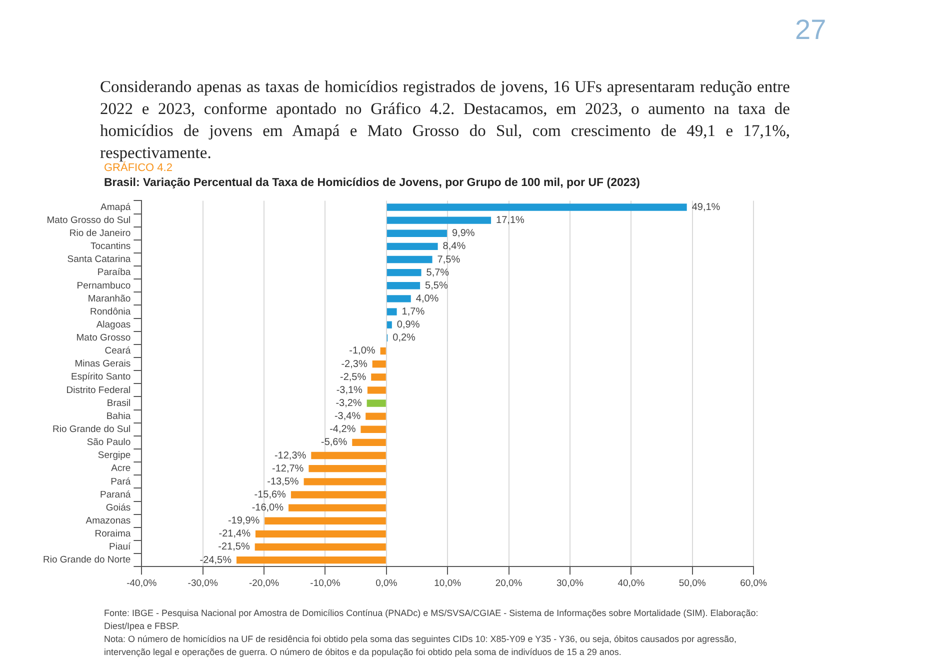 The width and height of the screenshot is (950, 666). What do you see at coordinates (270, 494) in the screenshot?
I see `data-label: -15,6%` at bounding box center [270, 494].